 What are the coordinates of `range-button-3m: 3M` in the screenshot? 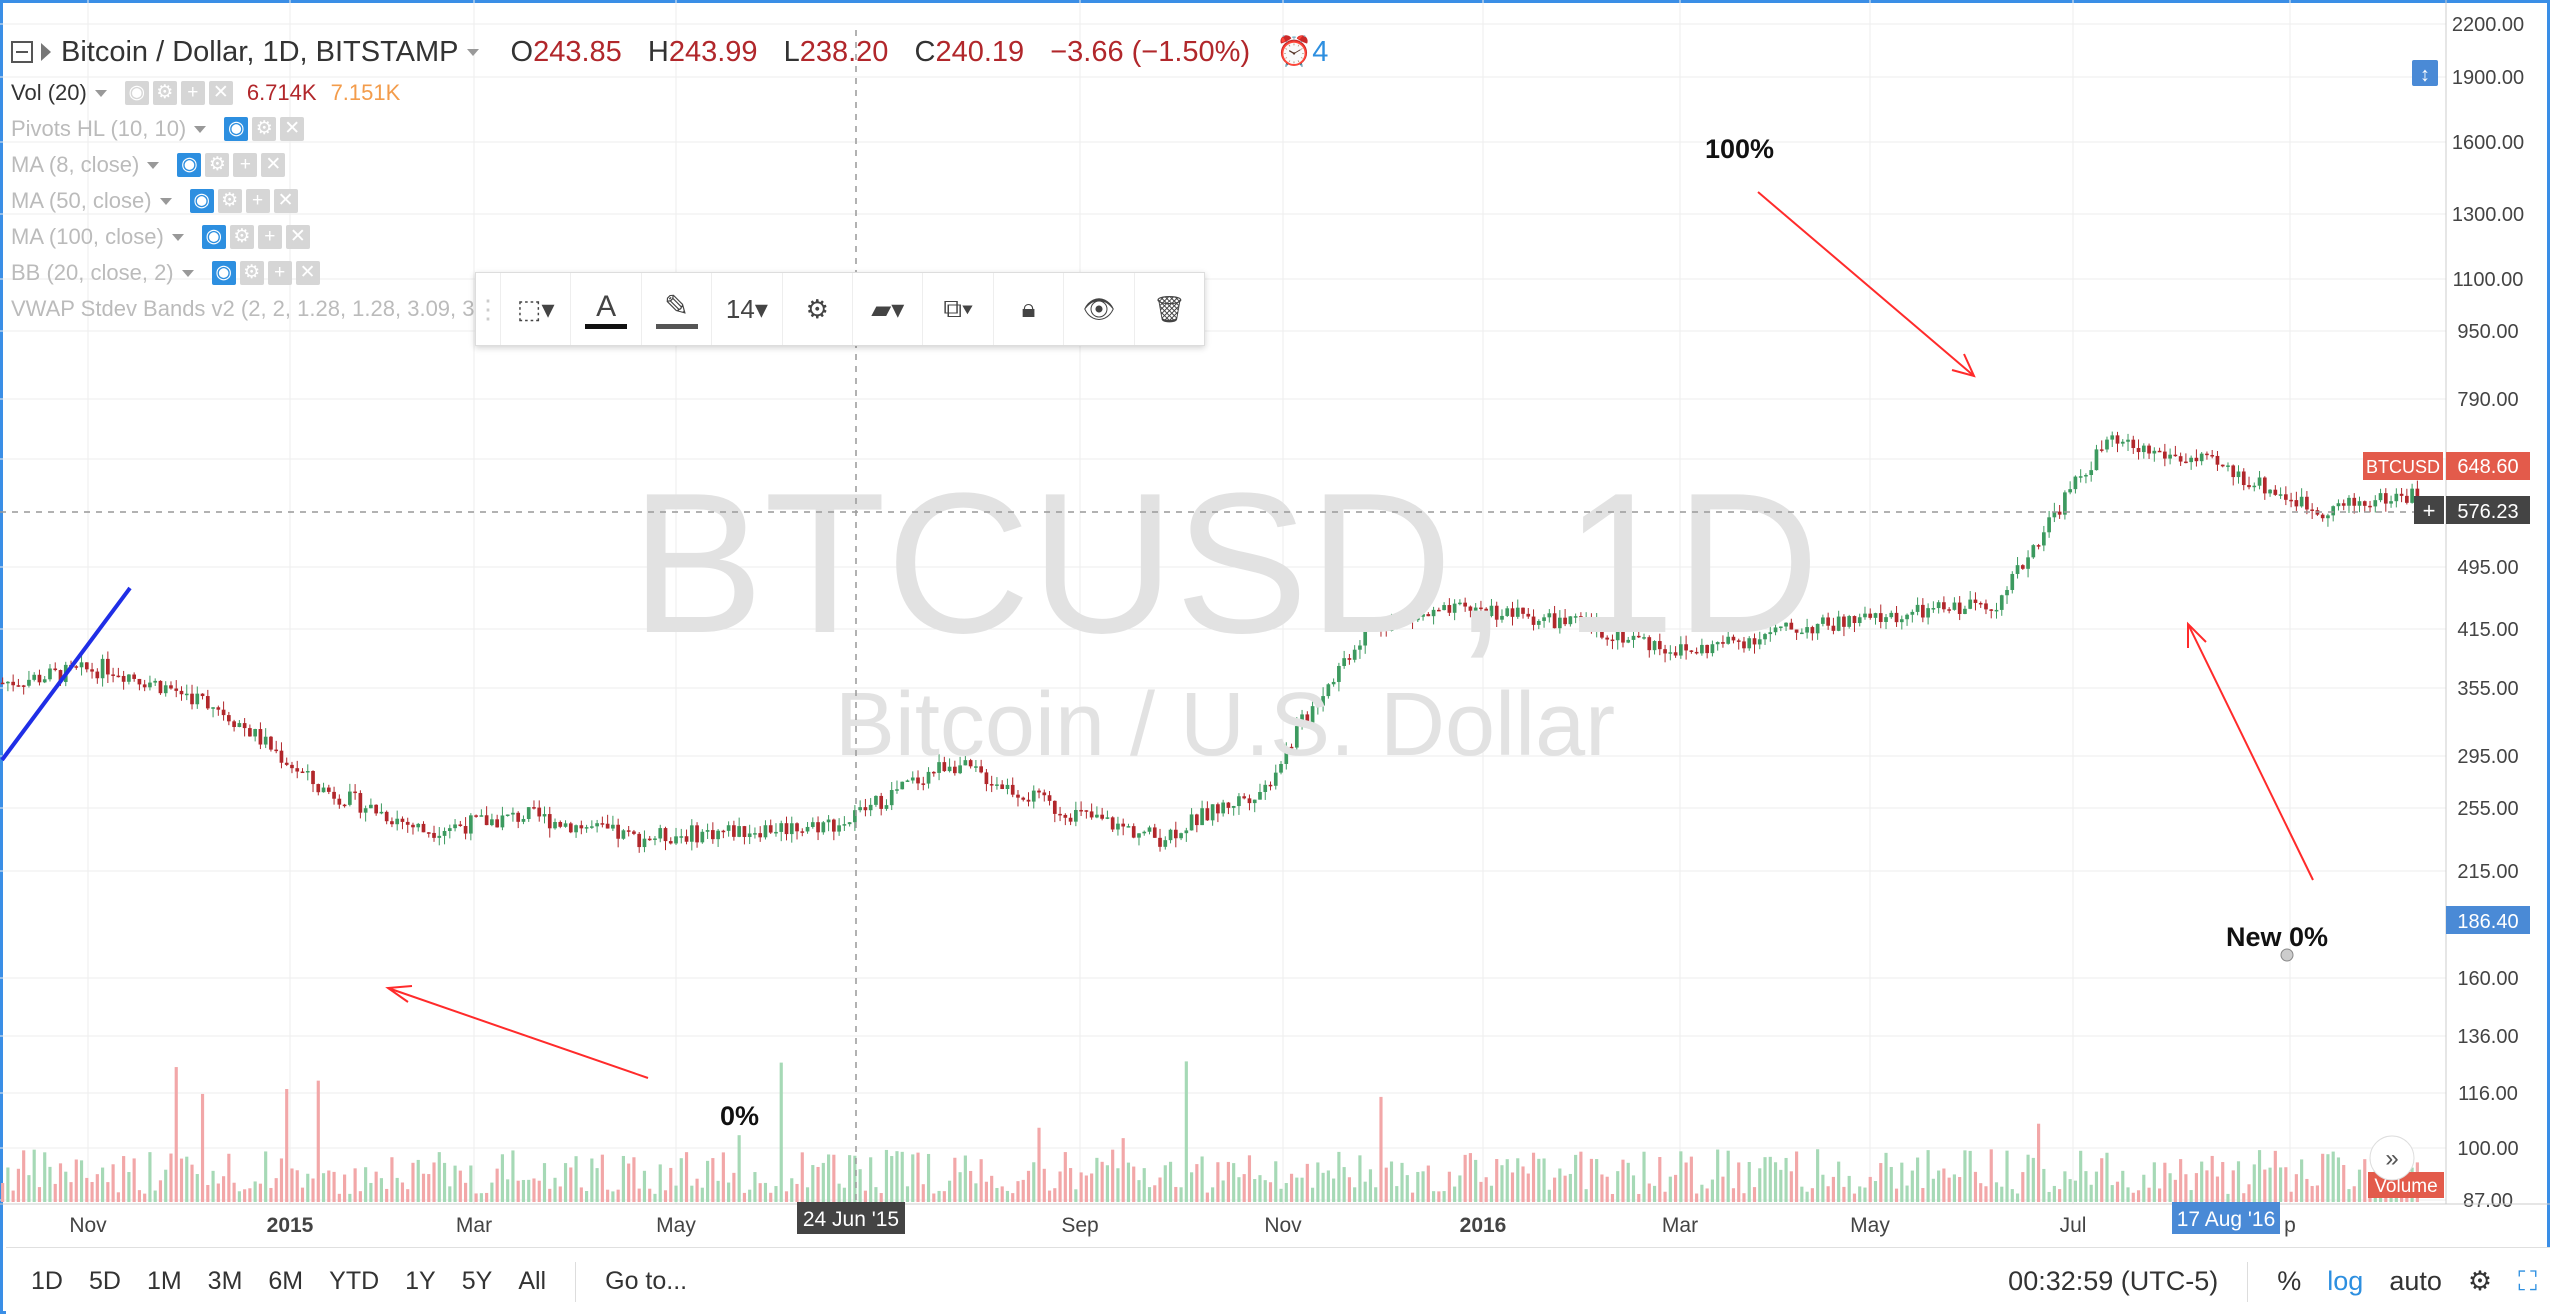 It's located at (225, 1281).